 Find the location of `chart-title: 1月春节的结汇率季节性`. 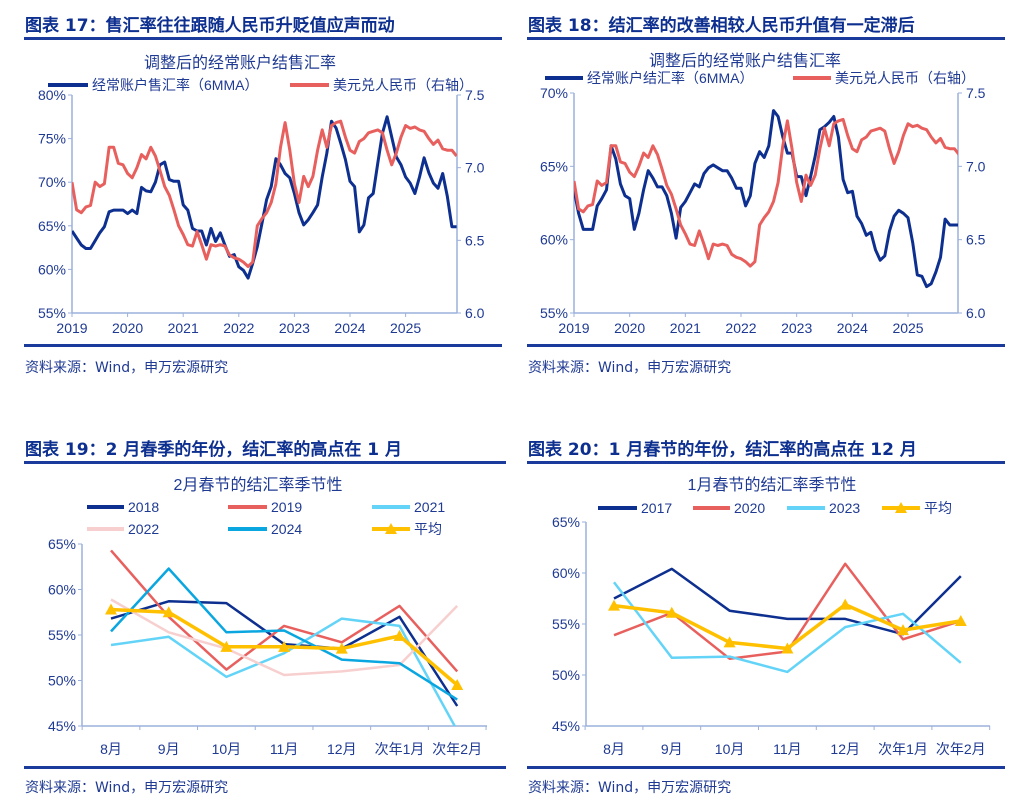

chart-title: 1月春节的结汇率季节性 is located at coordinates (772, 485).